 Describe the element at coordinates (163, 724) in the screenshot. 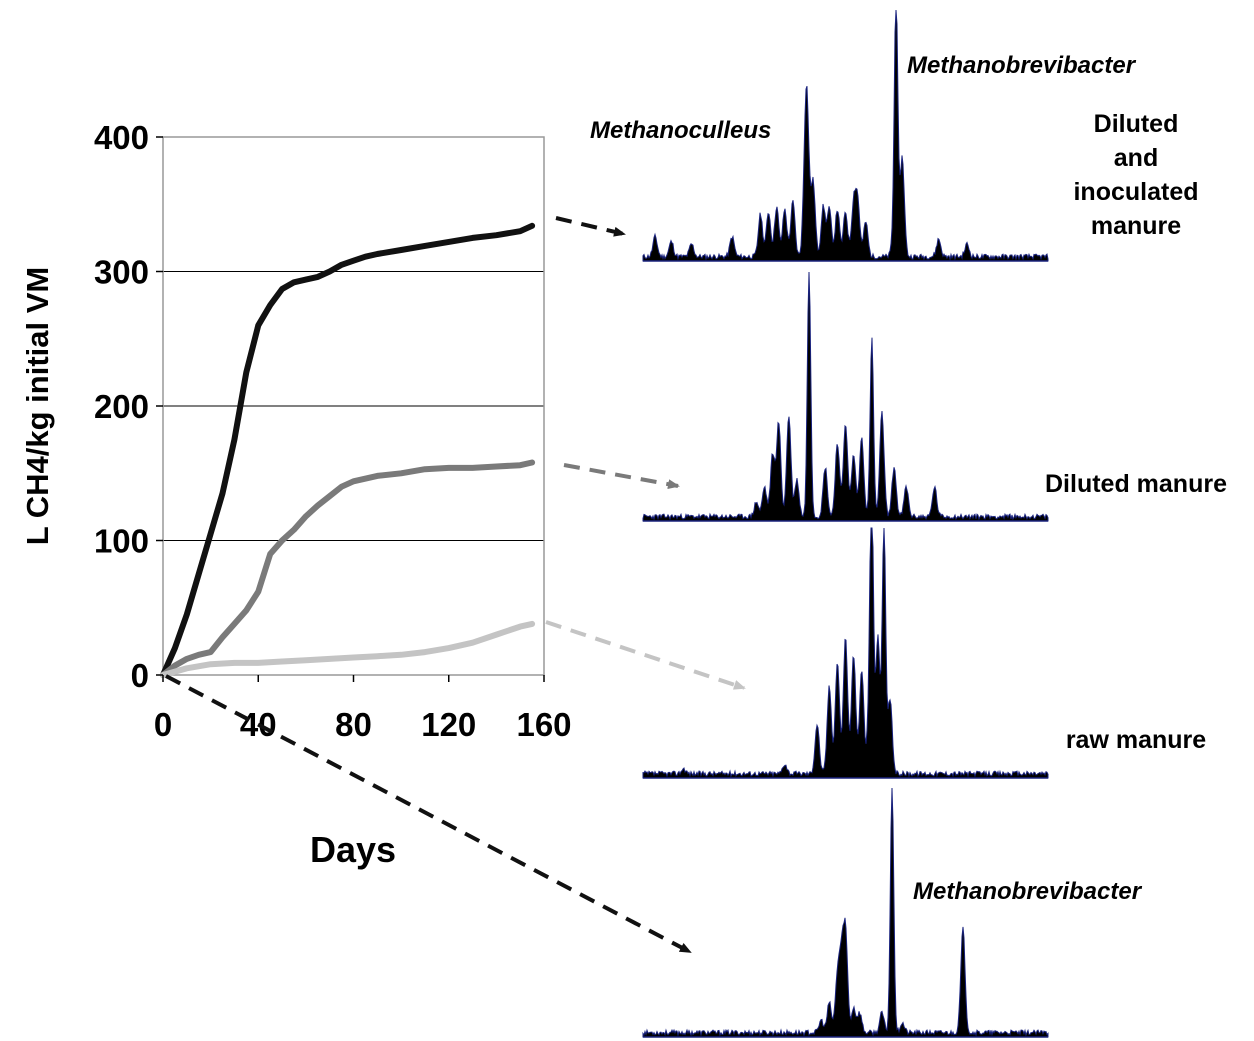

I see `x-tick-label: 0` at that location.